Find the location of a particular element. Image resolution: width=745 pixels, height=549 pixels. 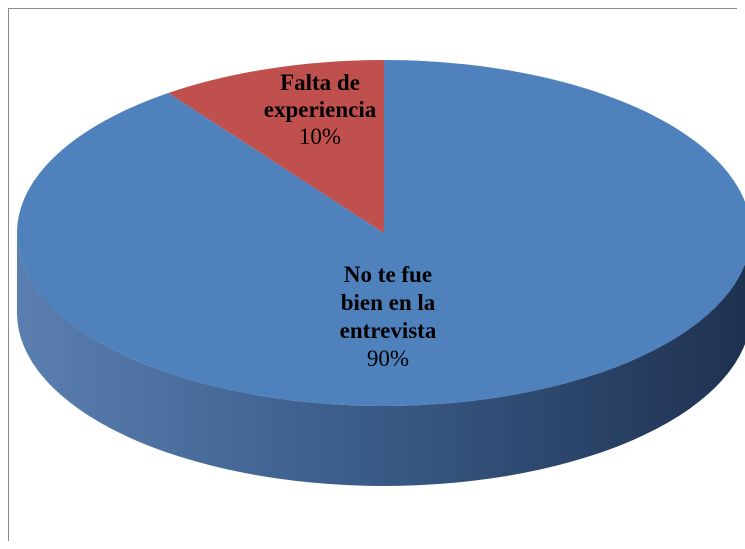

slice-label-entrevista: No te fue bien en la entrevista 90% is located at coordinates (388, 316).